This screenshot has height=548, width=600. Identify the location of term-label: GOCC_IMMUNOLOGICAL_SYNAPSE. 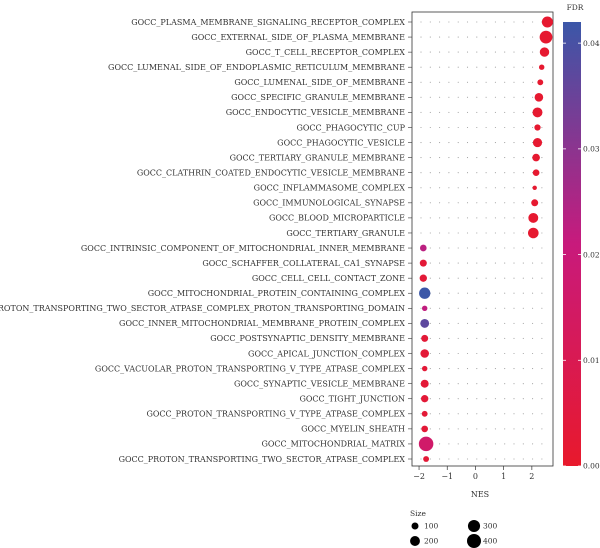
(329, 203).